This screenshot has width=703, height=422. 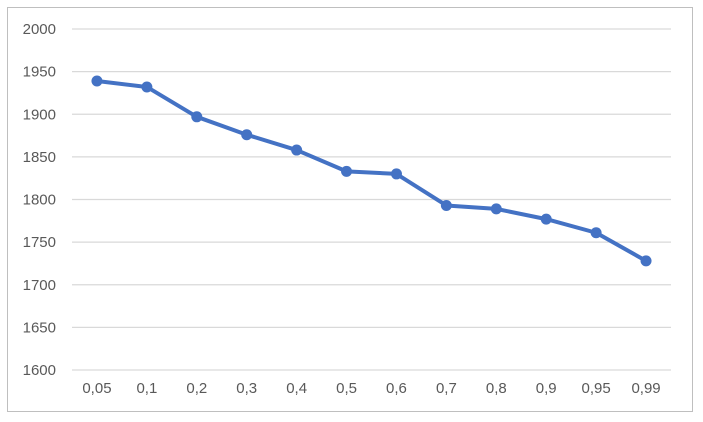 I want to click on x-axis-tick-label: 0,99, so click(x=645, y=388).